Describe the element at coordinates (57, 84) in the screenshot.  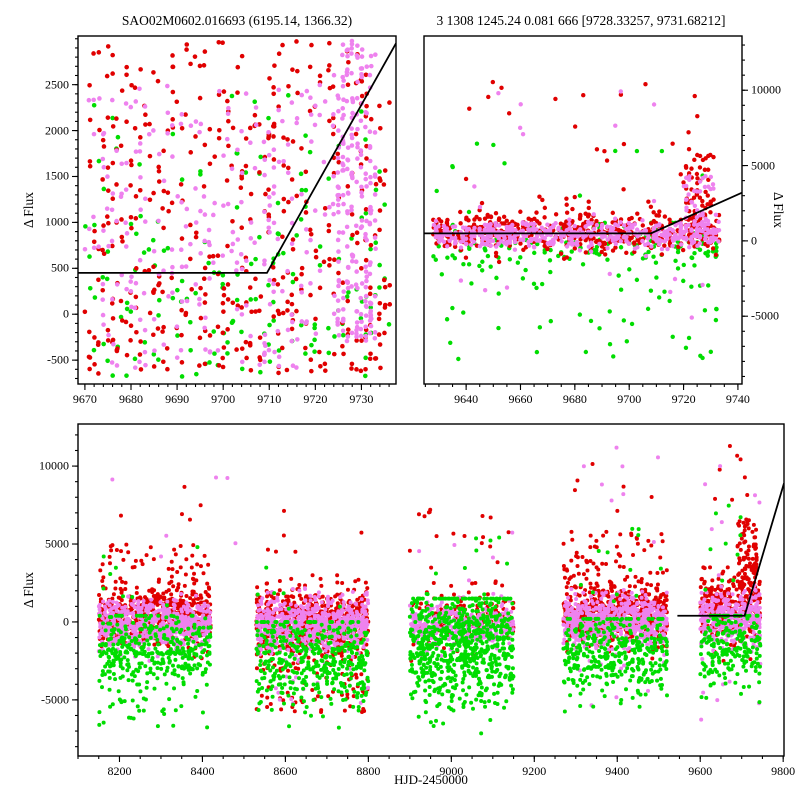
I see `y-tick-label: 2500` at that location.